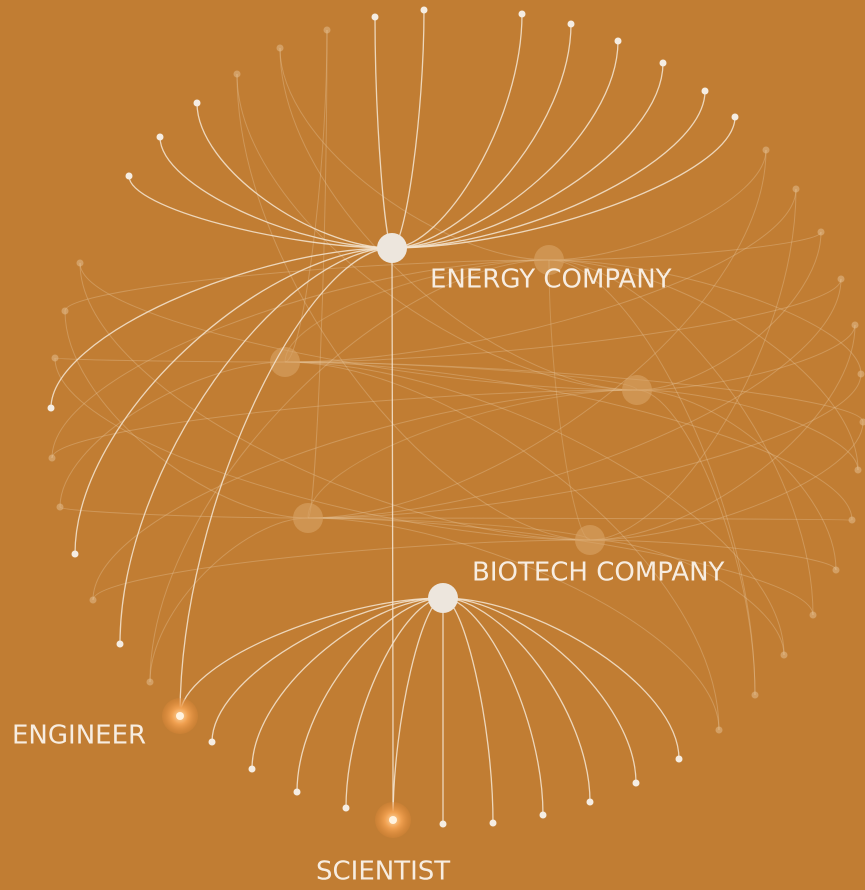 This screenshot has height=890, width=865. Describe the element at coordinates (551, 280) in the screenshot. I see `hub-label: ENERGY COMPANY` at that location.